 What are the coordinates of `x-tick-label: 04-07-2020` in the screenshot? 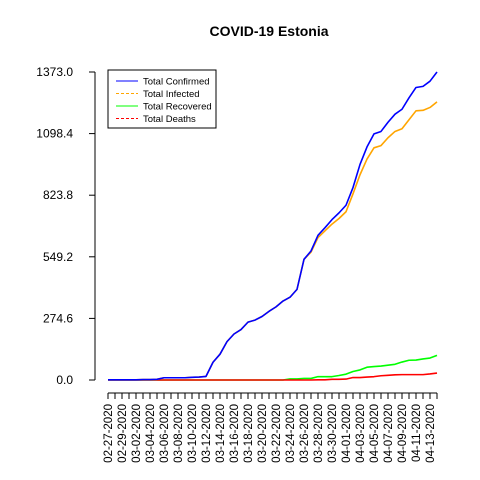 It's located at (389, 433).